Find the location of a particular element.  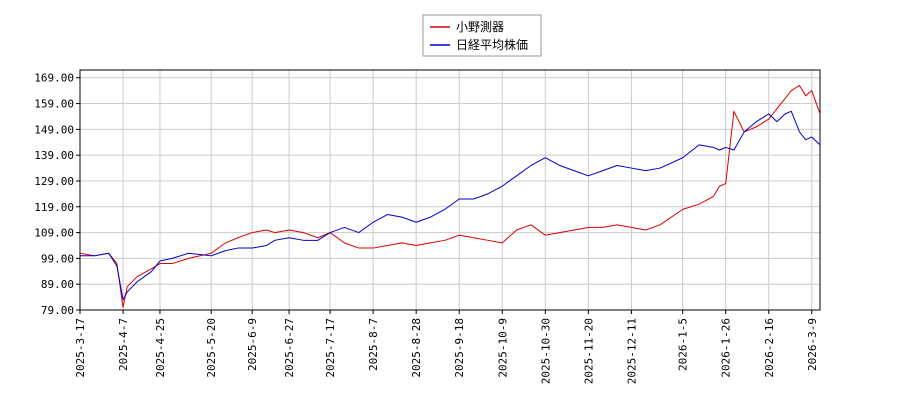

x-tick-label: 2026-1-26 is located at coordinates (726, 348).